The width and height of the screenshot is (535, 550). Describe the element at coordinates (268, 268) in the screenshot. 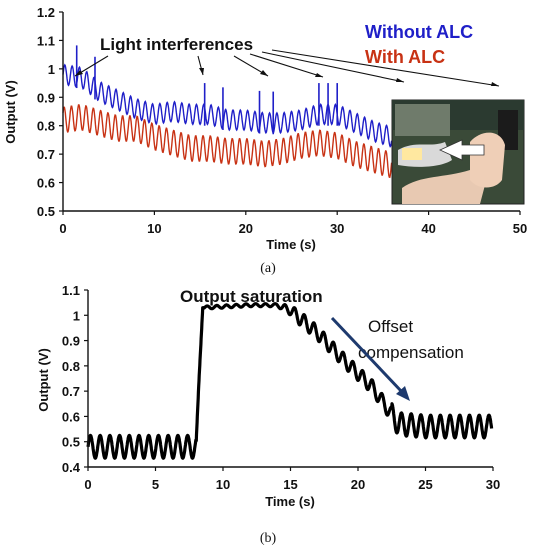

I see `panel-a-caption: (a)` at that location.